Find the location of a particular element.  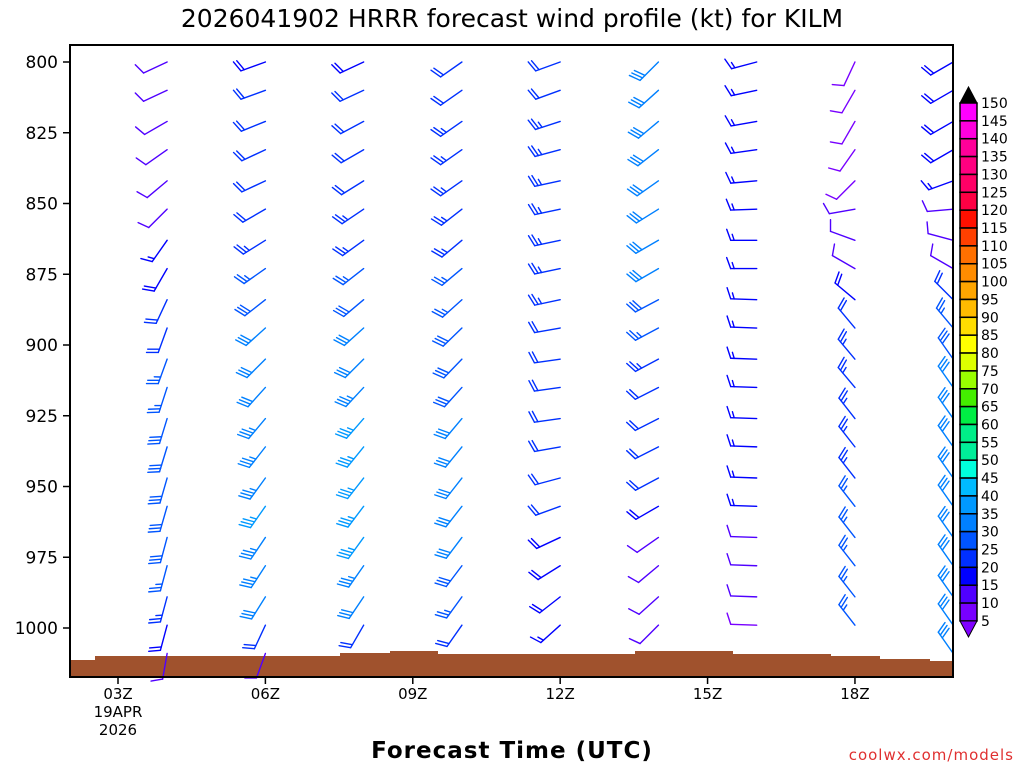

credit-link: coolwx.com/models is located at coordinates (931, 755).